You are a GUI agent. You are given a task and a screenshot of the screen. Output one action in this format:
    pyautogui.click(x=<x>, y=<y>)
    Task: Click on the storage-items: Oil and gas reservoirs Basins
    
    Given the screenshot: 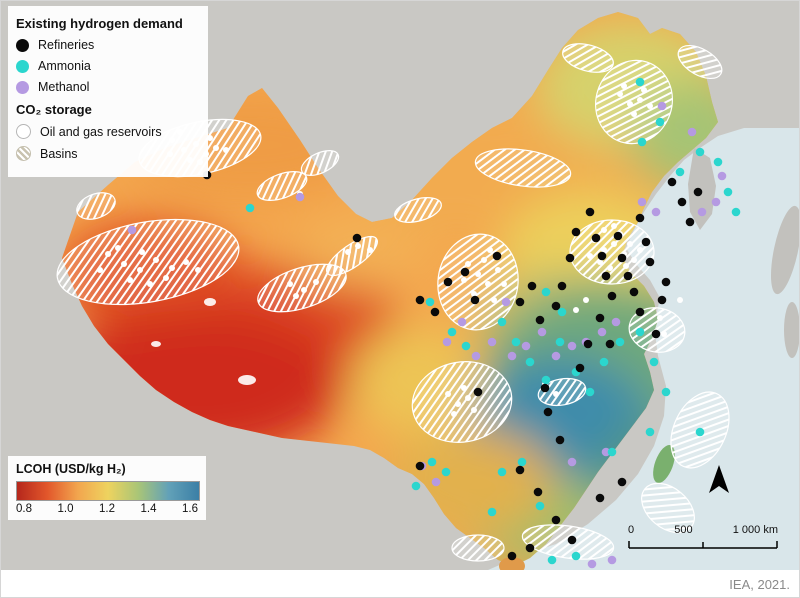 What is the action you would take?
    pyautogui.click(x=107, y=142)
    